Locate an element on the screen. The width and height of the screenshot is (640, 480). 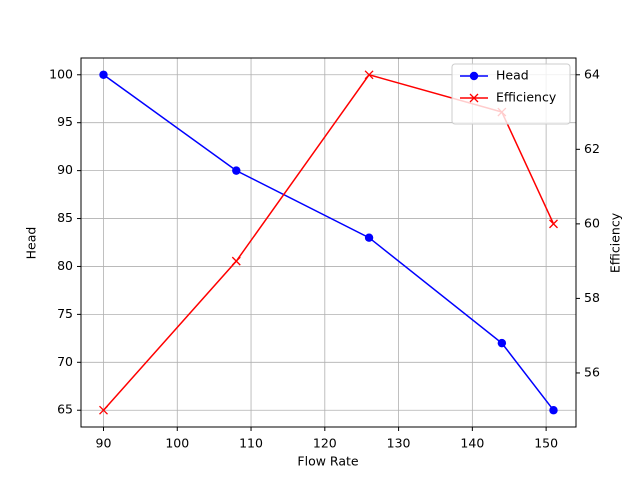
y-tick-label: 70 is located at coordinates (65, 361).